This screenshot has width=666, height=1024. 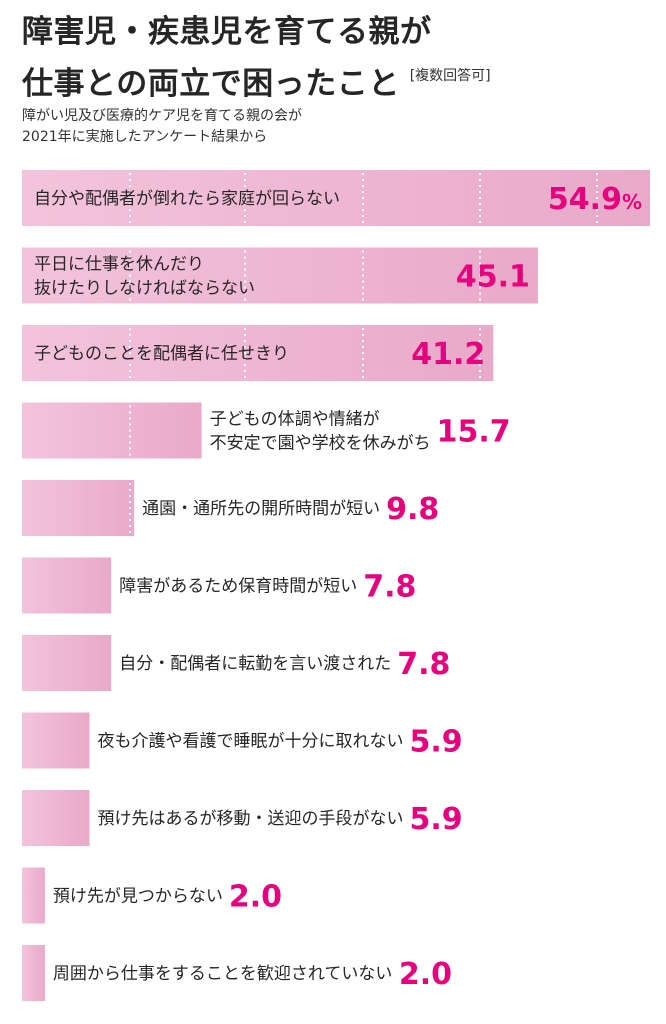 What do you see at coordinates (493, 277) in the screenshot?
I see `bar-value: 45.1` at bounding box center [493, 277].